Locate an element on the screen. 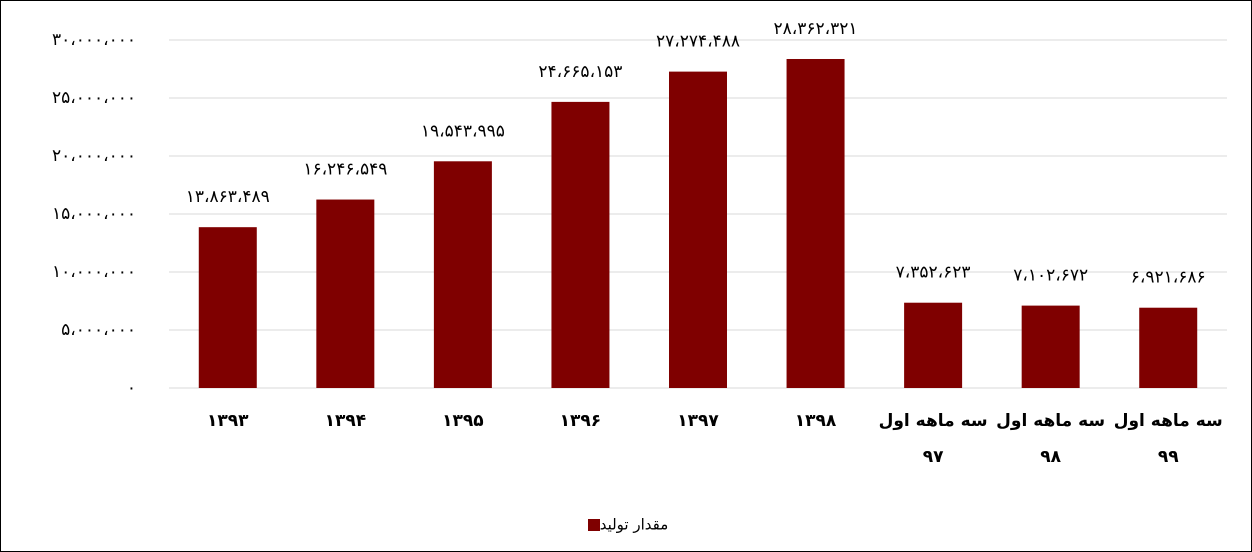 This screenshot has width=1252, height=552. y-tick-label: ۱۵،۰۰۰،۰۰۰ is located at coordinates (94, 214).